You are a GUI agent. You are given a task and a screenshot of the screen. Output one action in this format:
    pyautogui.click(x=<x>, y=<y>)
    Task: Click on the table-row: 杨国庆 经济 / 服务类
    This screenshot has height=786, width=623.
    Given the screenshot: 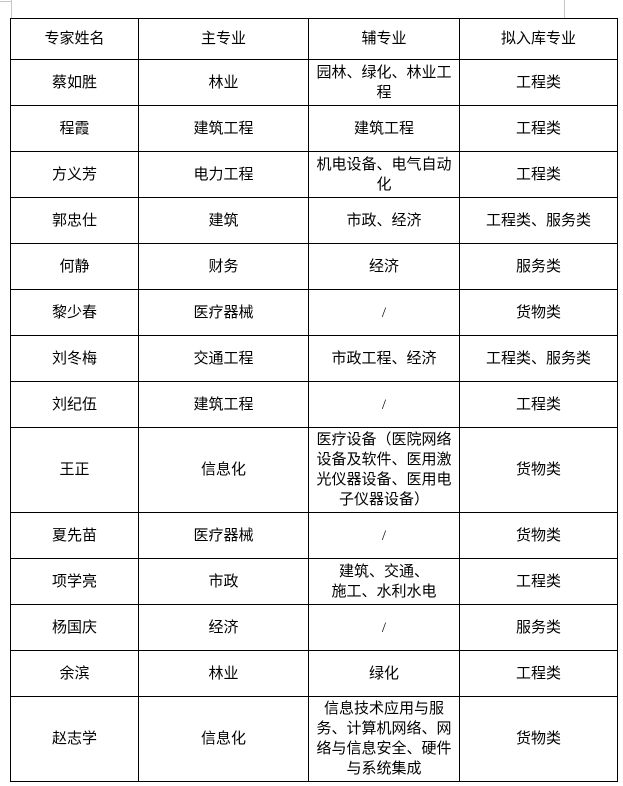 What is the action you would take?
    pyautogui.click(x=314, y=627)
    